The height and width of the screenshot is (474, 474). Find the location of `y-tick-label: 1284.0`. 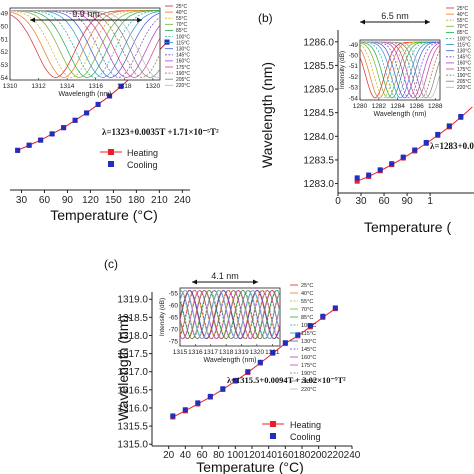

y-tick-label: 1284.0 is located at coordinates (318, 137).